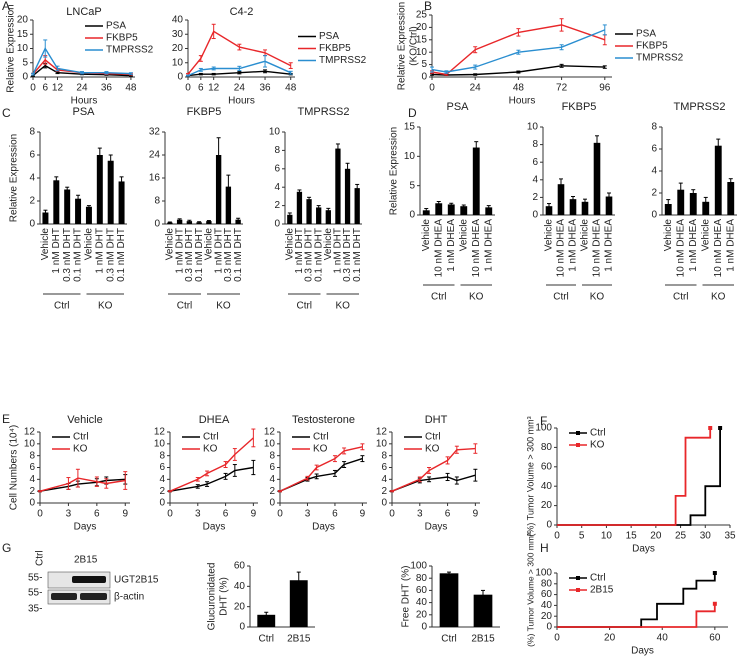 The height and width of the screenshot is (658, 745). I want to click on x-tick-label: 96, so click(605, 88).